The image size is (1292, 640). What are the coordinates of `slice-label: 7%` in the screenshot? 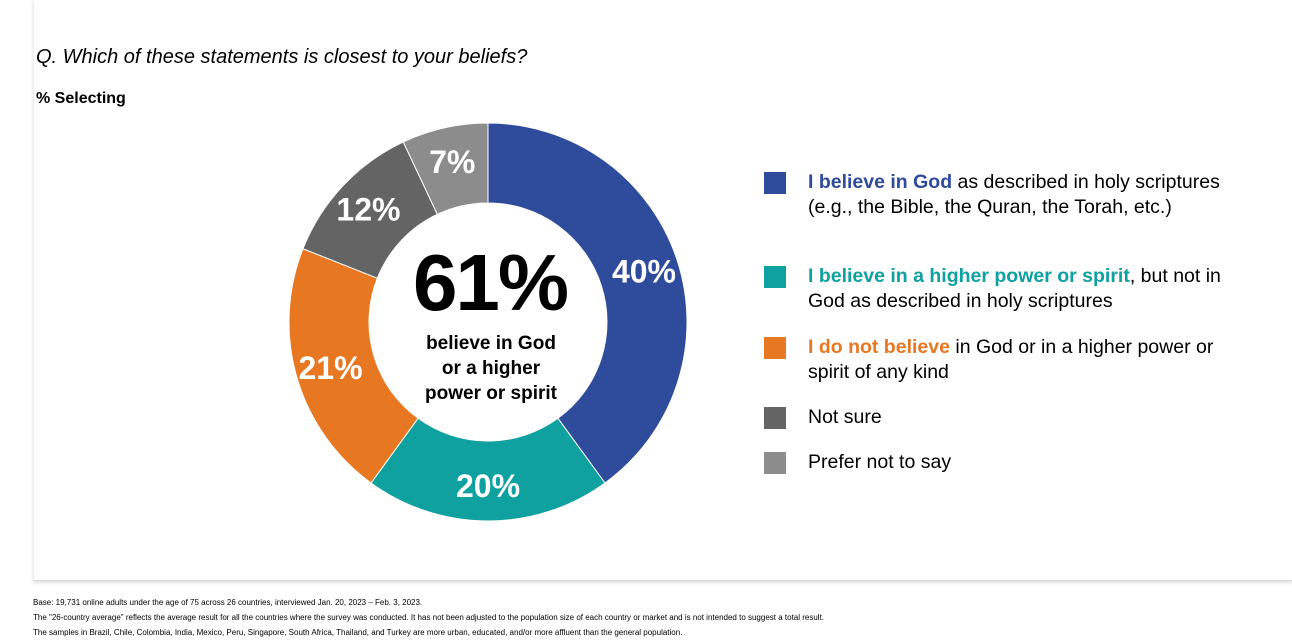 It's located at (452, 162).